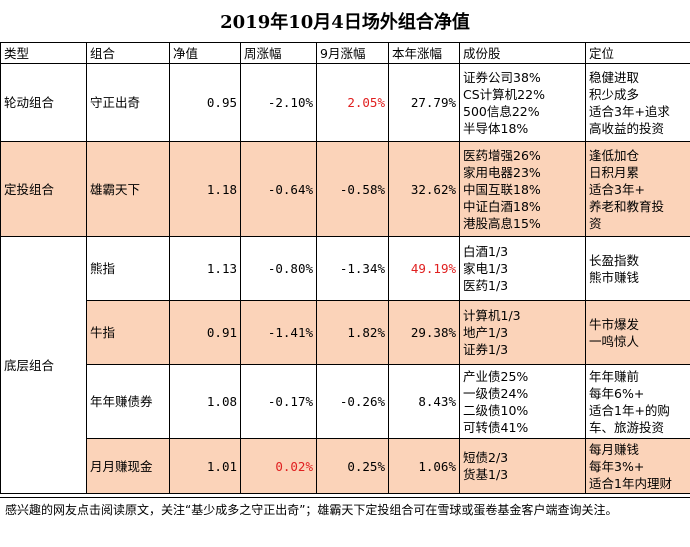 This screenshot has height=547, width=690. What do you see at coordinates (614, 324) in the screenshot?
I see `position-line: 牛市爆发` at bounding box center [614, 324].